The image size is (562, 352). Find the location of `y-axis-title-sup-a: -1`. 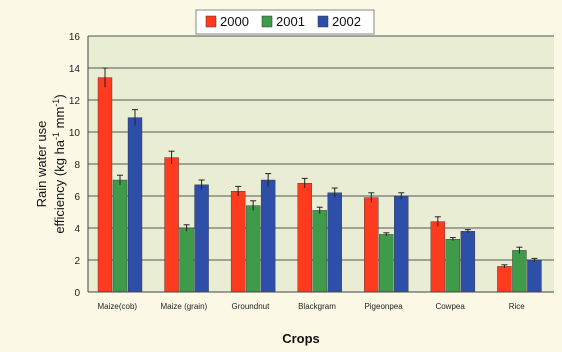

y-axis-title-sup-a: -1 is located at coordinates (56, 136).